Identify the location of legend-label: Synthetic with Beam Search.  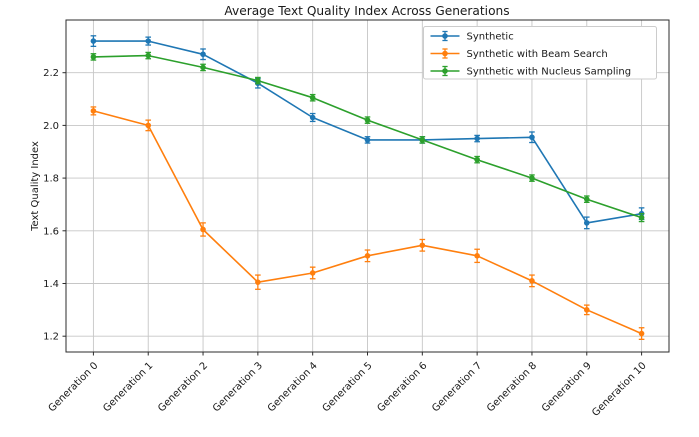
(537, 54).